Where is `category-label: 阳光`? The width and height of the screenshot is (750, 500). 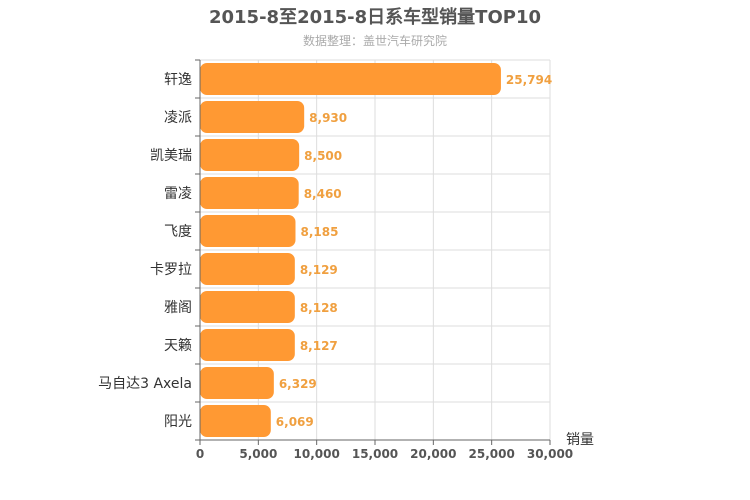
category-label: 阳光 is located at coordinates (178, 422).